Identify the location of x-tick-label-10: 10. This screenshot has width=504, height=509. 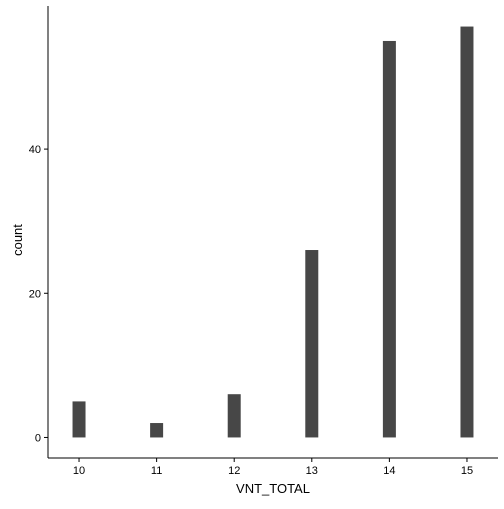
(79, 471).